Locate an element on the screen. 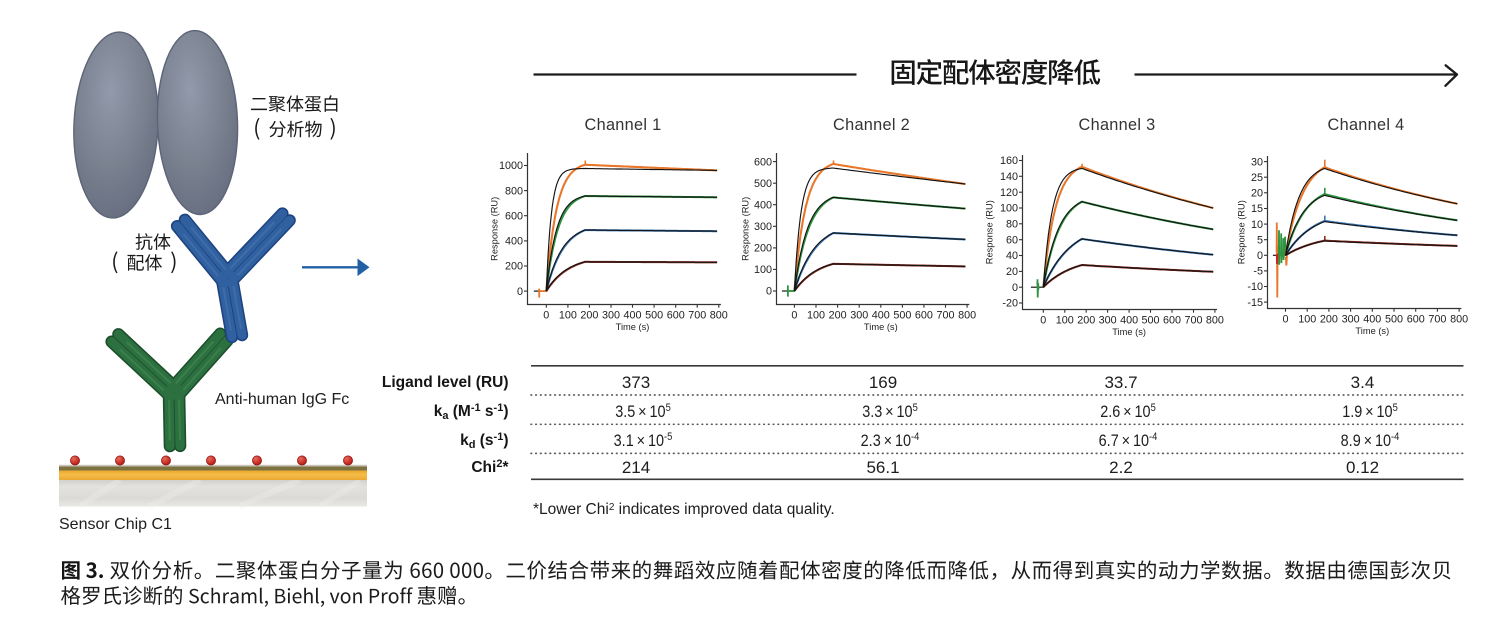 The image size is (1509, 628). svg-text: 160 is located at coordinates (1009, 161).